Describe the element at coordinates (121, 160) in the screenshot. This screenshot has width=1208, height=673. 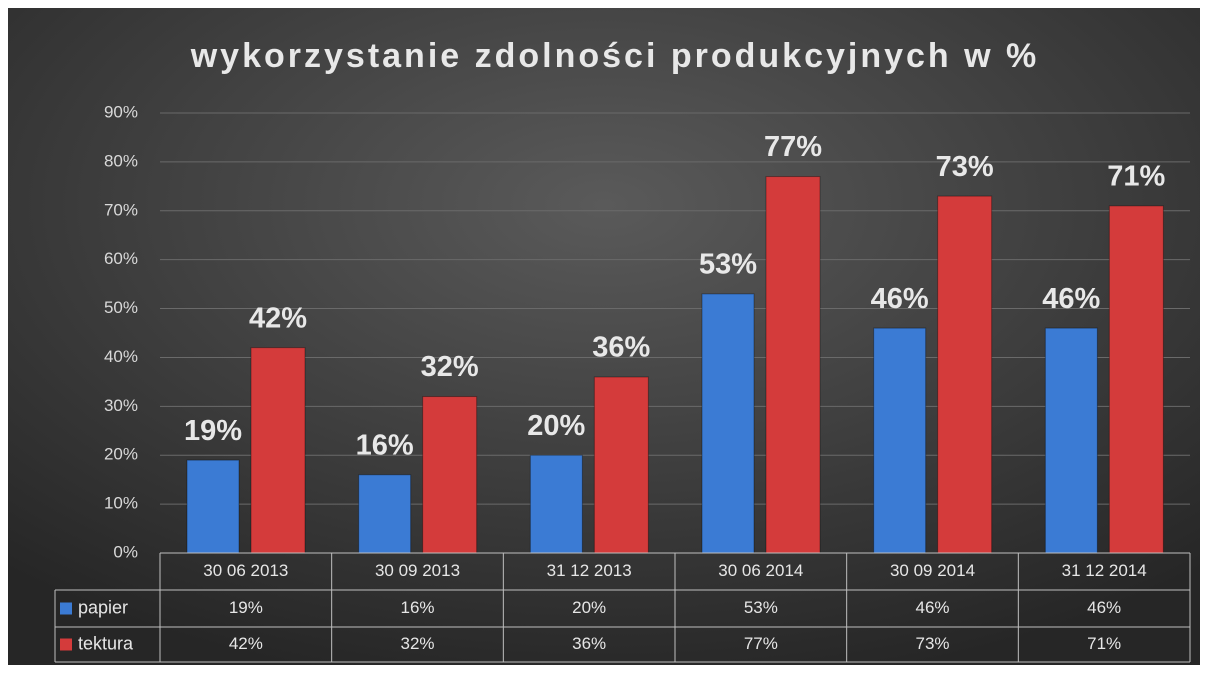
I see `y-tick-label: 80%` at that location.